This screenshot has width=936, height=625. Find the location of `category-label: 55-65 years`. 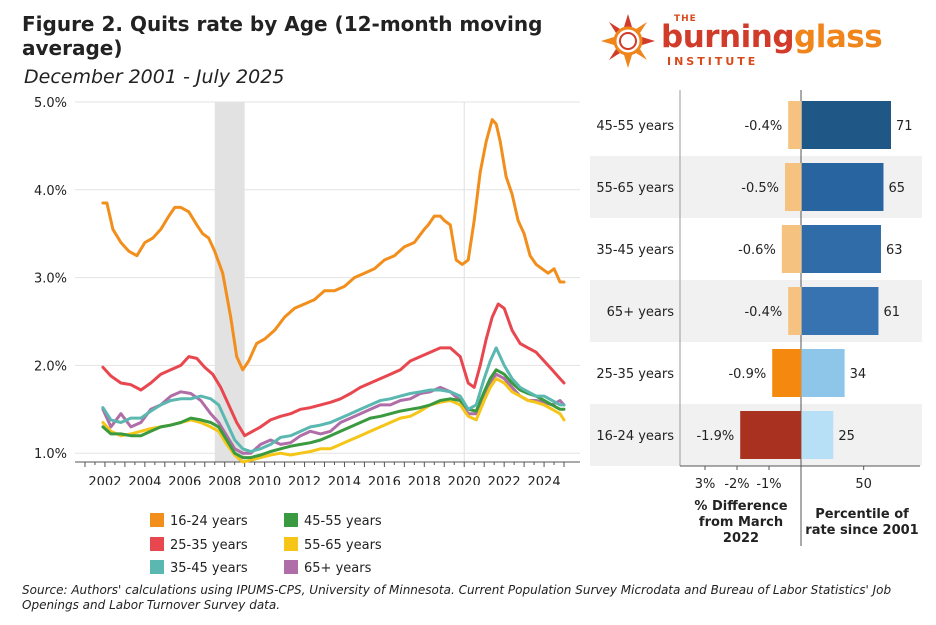

category-label: 55-65 years is located at coordinates (635, 188).